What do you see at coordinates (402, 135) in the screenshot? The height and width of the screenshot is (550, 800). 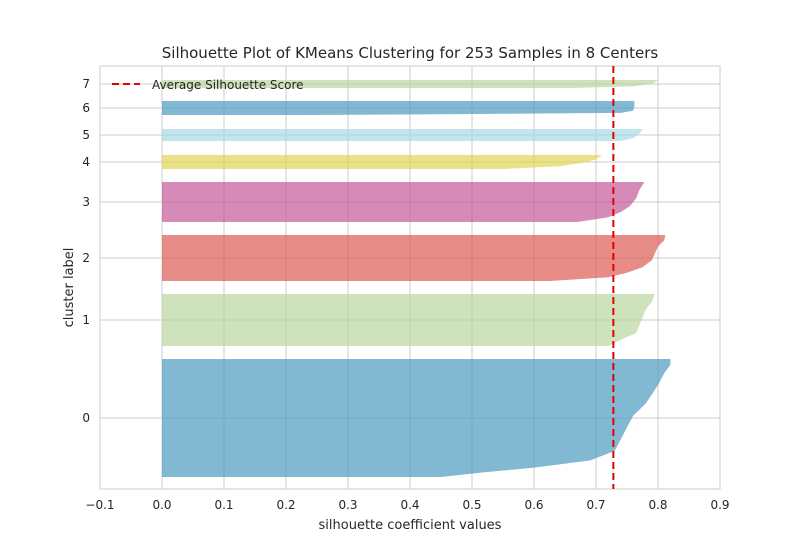 I see `cluster-5-silhouette` at bounding box center [402, 135].